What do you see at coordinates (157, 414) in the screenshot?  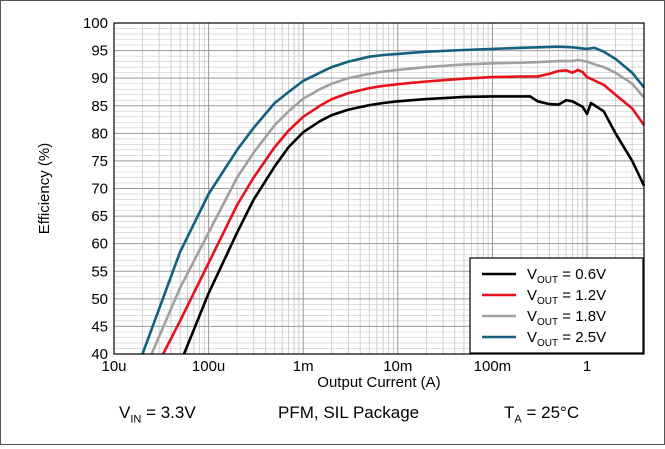 I see `vin-condition: VIN = 3.3V` at bounding box center [157, 414].